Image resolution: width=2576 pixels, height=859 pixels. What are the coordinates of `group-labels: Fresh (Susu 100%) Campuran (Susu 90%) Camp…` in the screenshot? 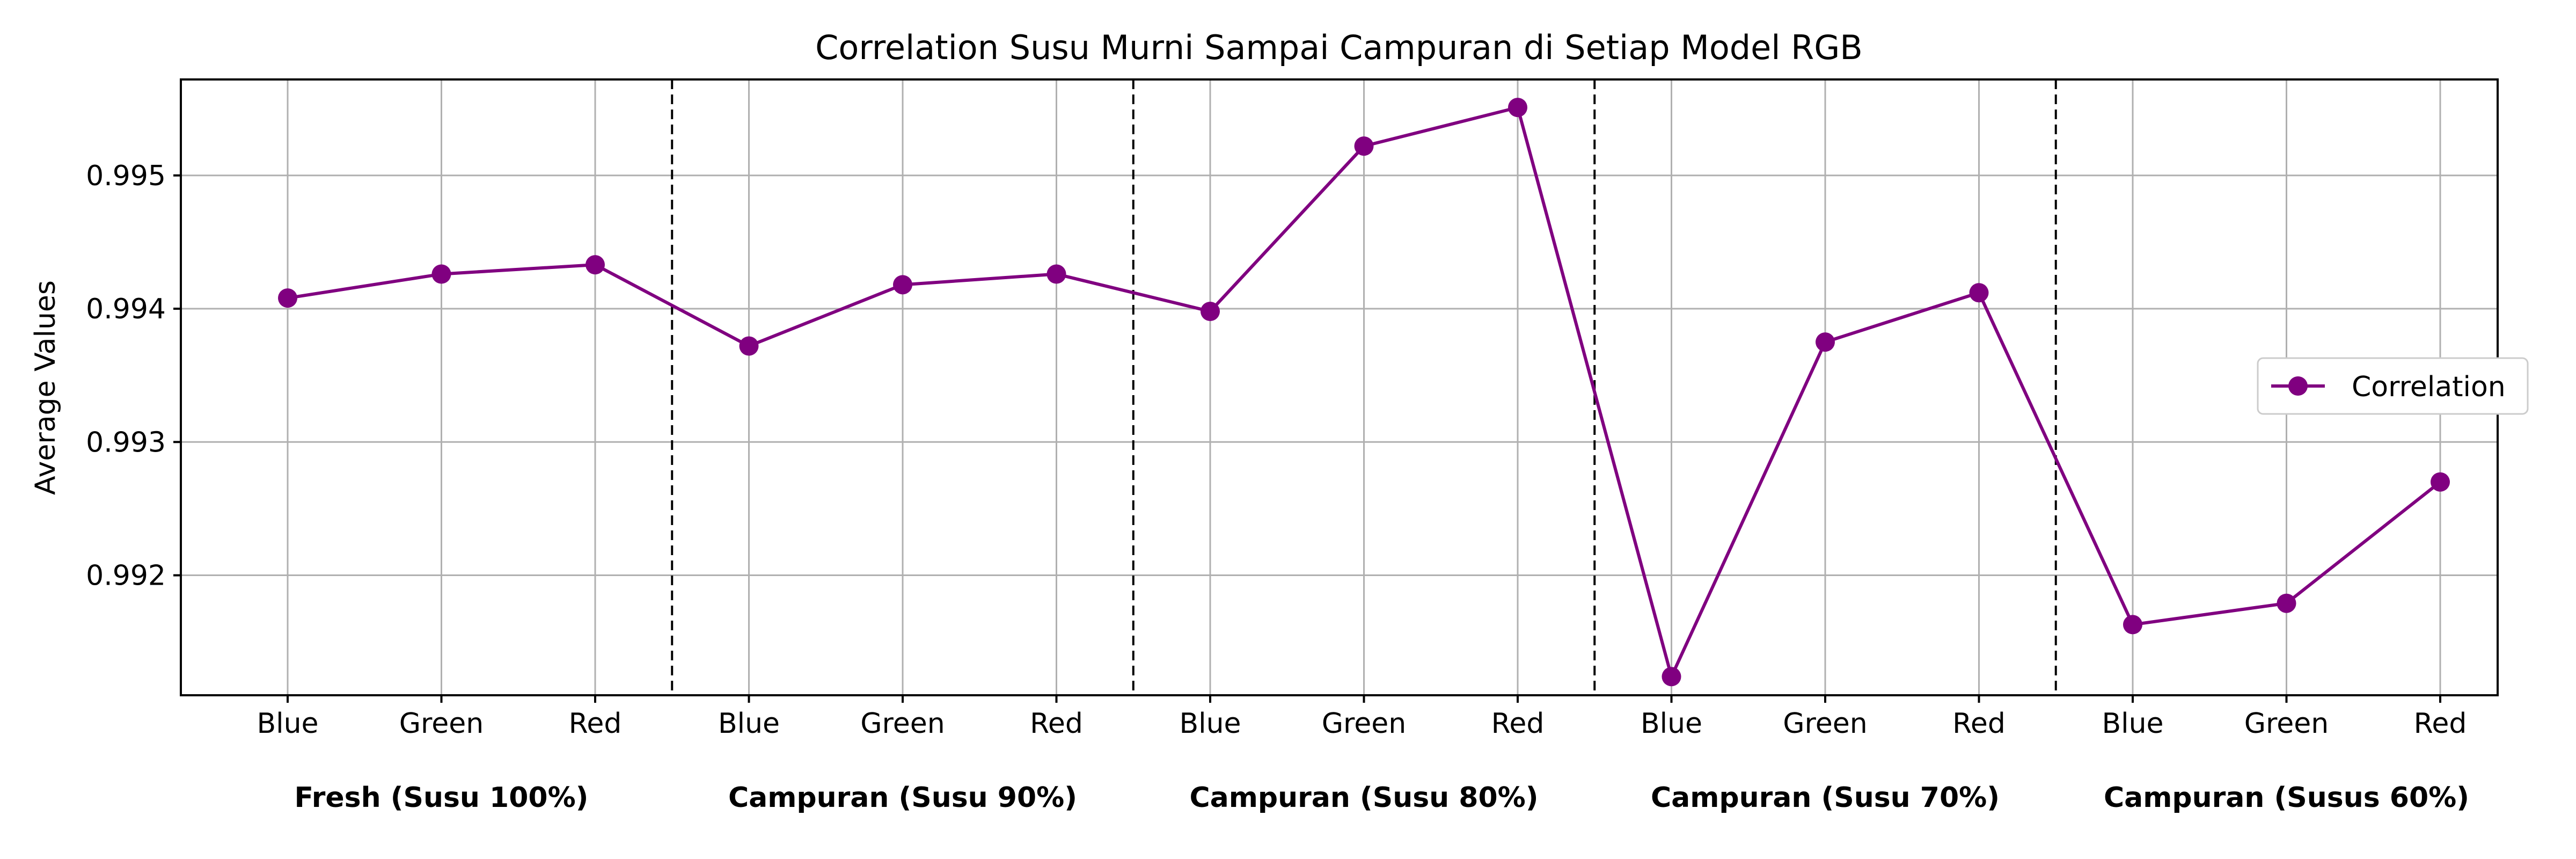 It's located at (1382, 798).